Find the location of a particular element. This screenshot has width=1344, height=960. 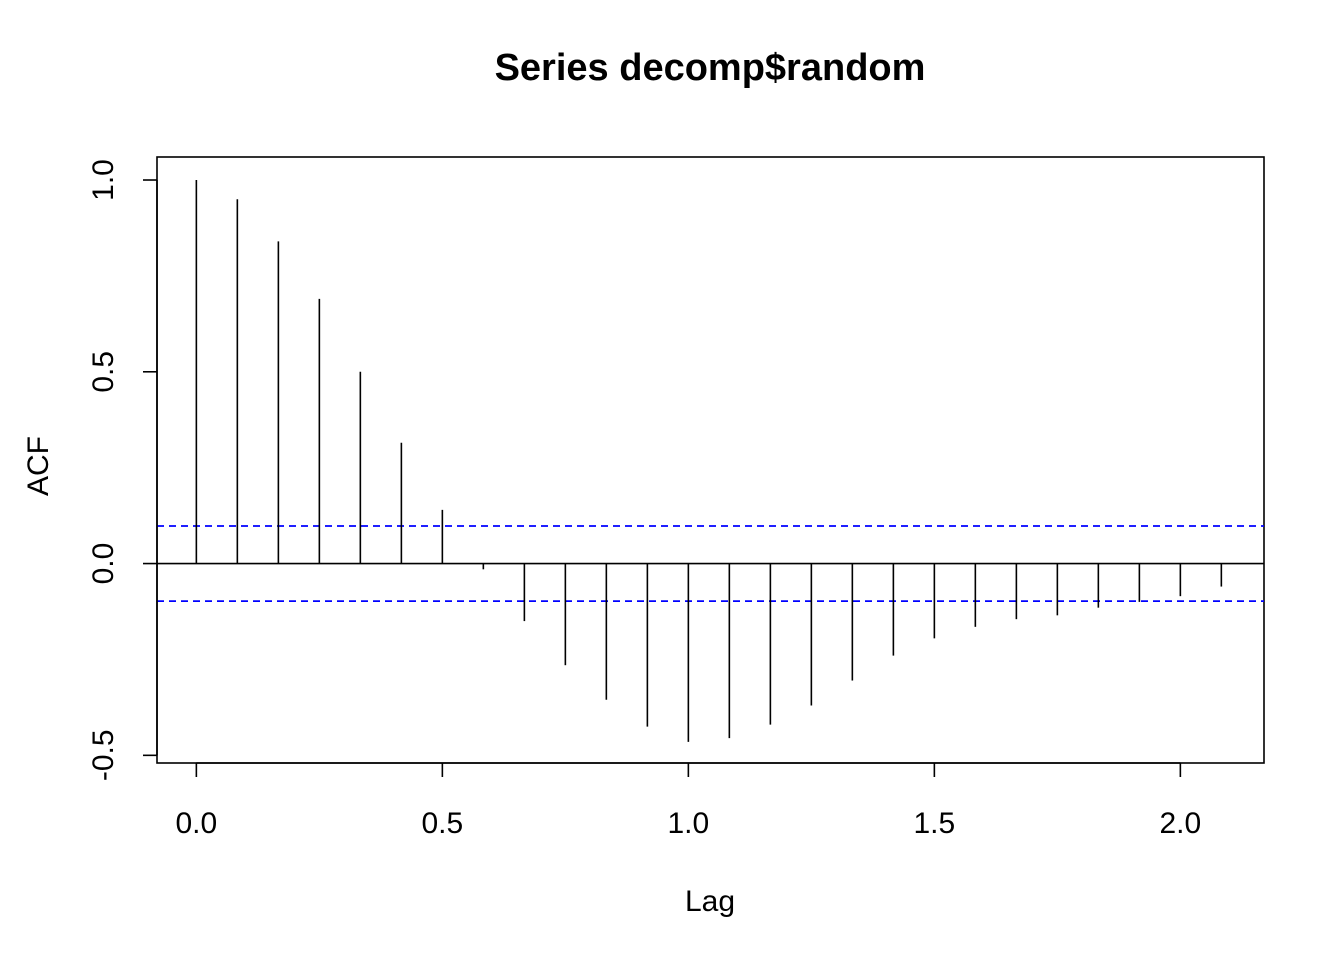

y-axis-label: ACF is located at coordinates (38, 466).